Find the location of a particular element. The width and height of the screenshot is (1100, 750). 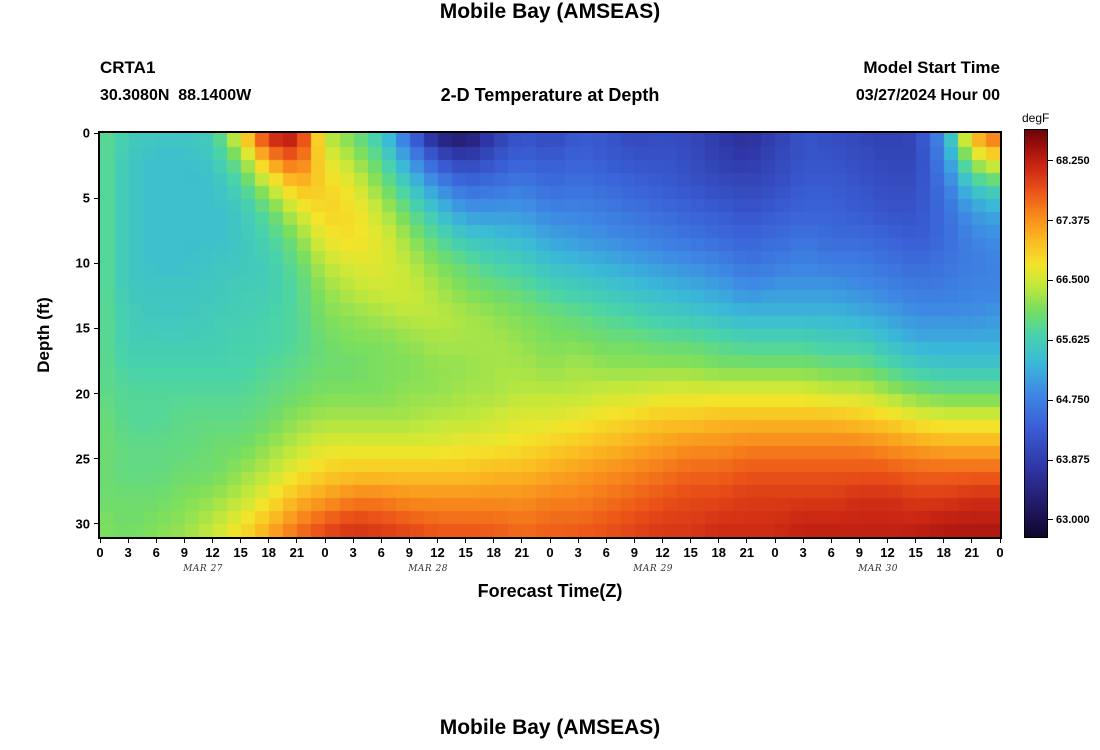

y-tick-label: 0 is located at coordinates (86, 133).